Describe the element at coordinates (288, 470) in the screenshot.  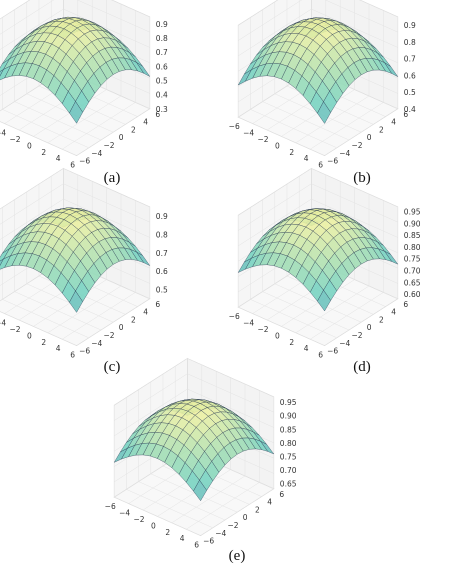
I see `z-tick-label: 0.70` at that location.